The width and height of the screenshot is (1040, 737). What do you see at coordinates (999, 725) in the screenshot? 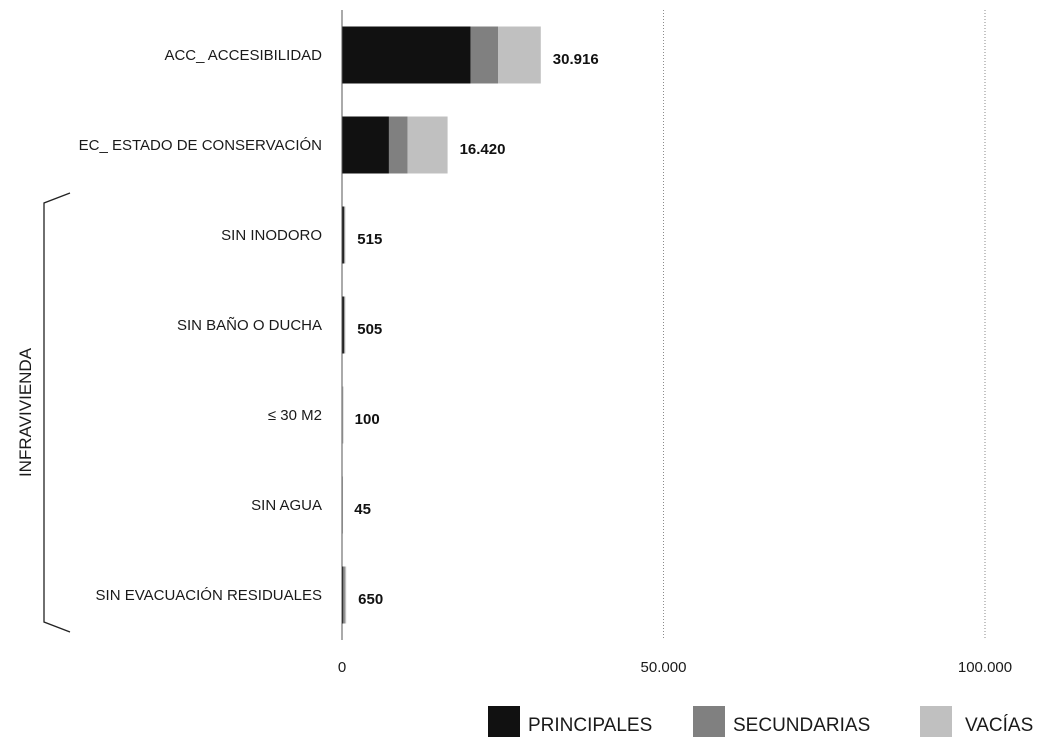
I see `legend-label: VACÍAS` at bounding box center [999, 725].